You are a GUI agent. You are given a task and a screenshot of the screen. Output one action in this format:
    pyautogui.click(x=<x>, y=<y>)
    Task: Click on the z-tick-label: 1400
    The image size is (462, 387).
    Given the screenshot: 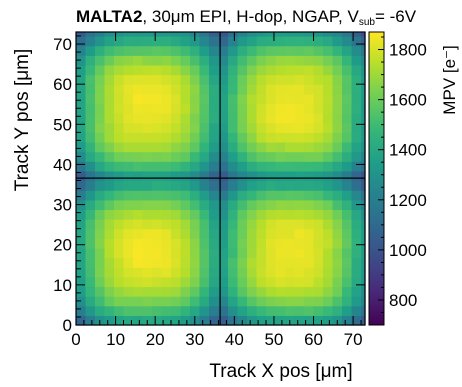 What is the action you would take?
    pyautogui.click(x=408, y=150)
    